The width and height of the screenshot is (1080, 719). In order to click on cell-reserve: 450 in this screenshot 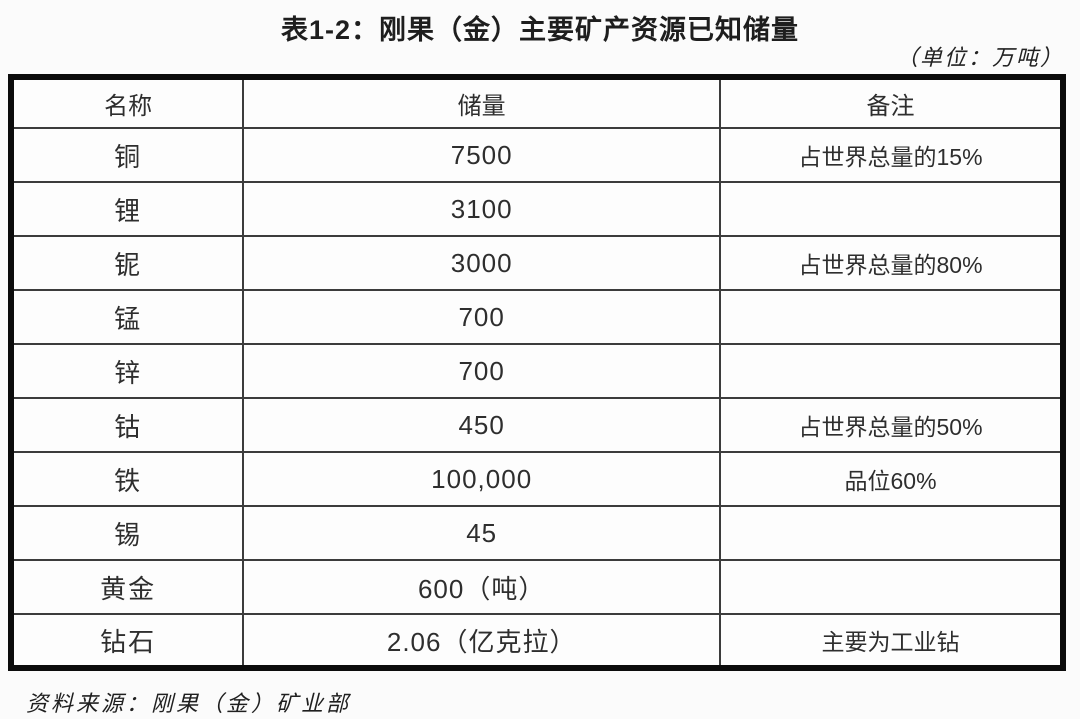, I will do `click(482, 425)`.